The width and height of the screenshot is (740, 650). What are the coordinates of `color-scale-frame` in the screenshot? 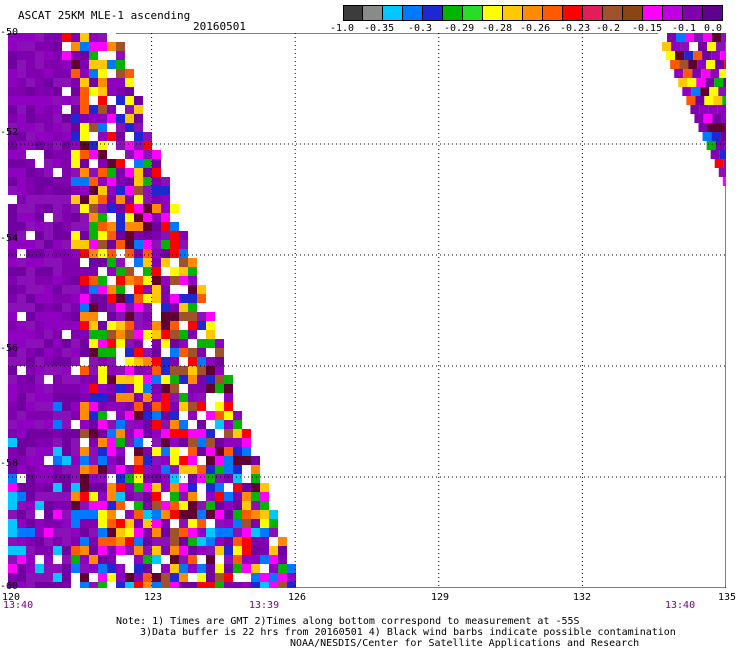 It's located at (533, 13).